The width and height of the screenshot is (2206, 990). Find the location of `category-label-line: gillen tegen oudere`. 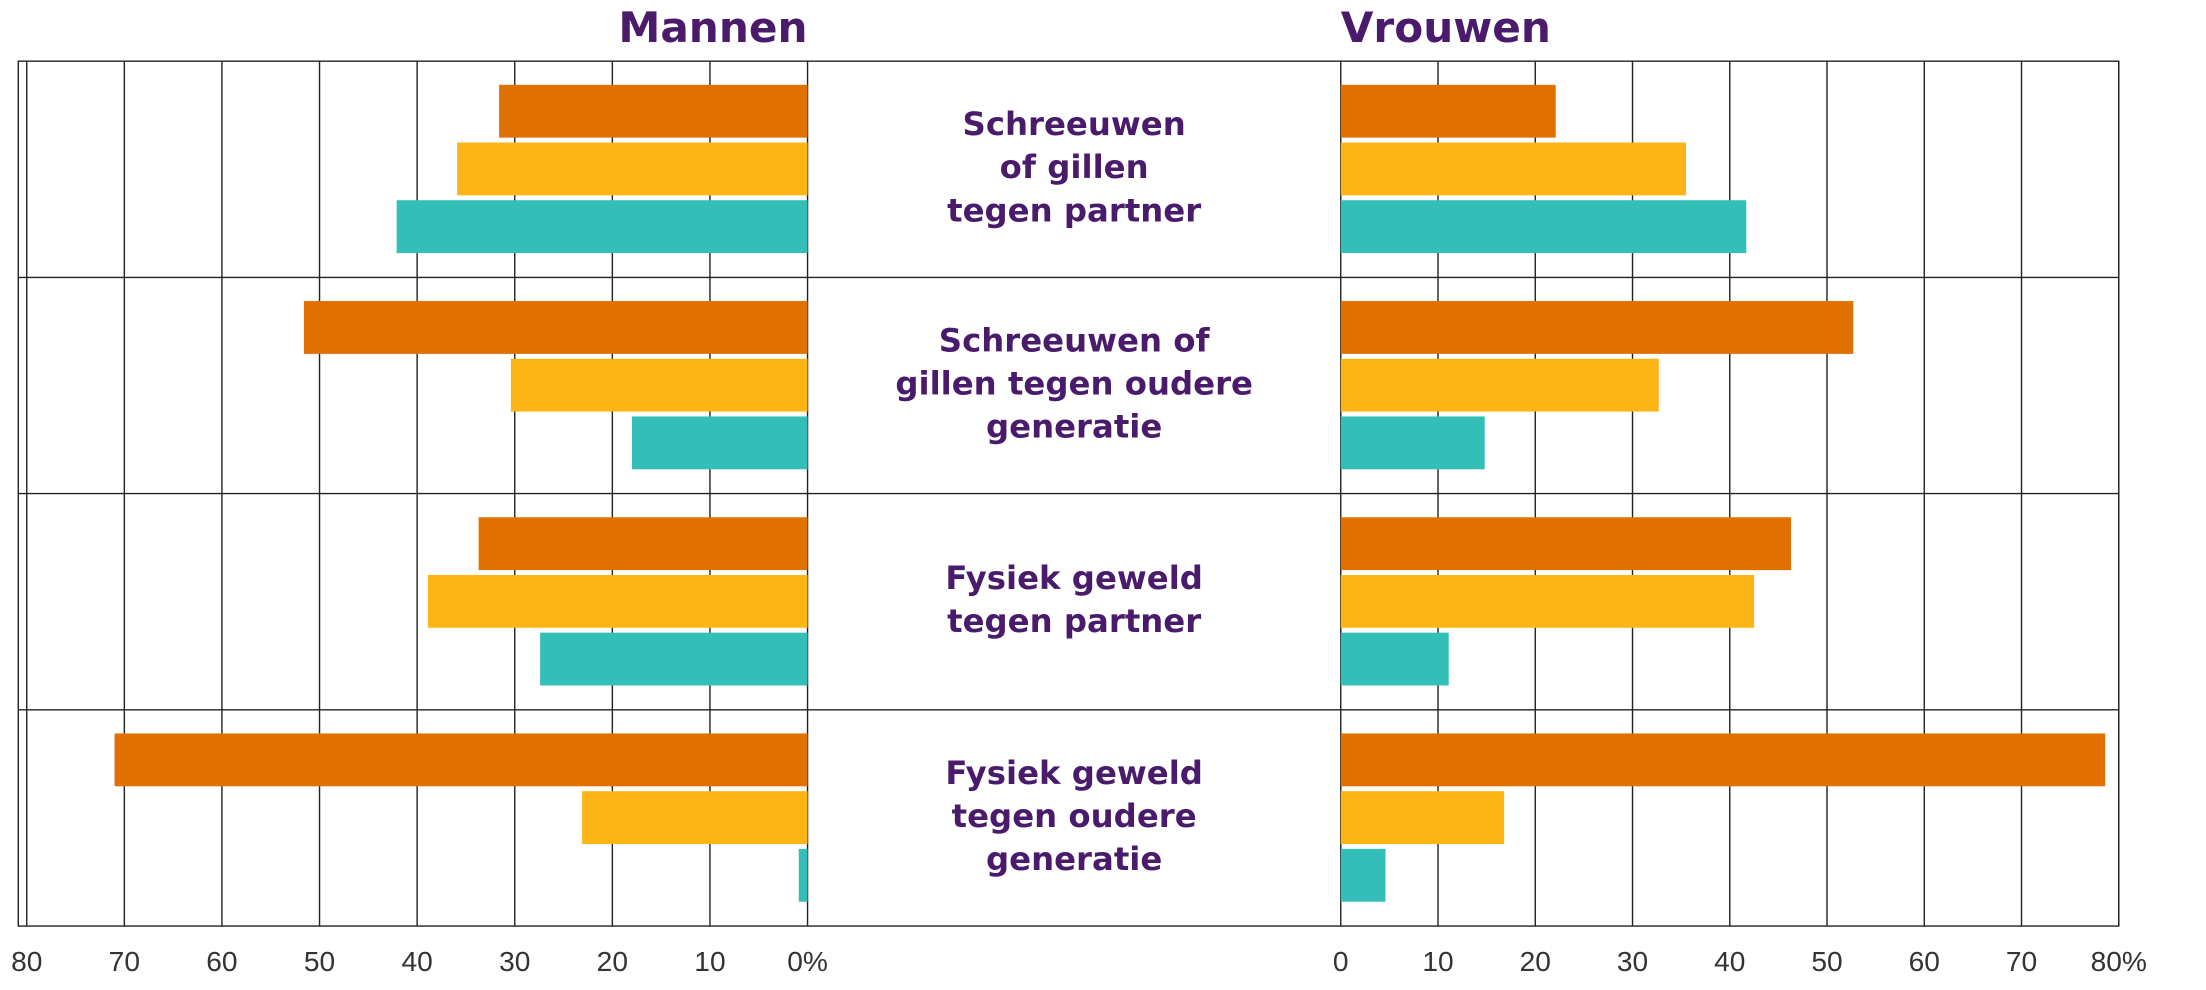

category-label-line: gillen tegen oudere is located at coordinates (1074, 384).